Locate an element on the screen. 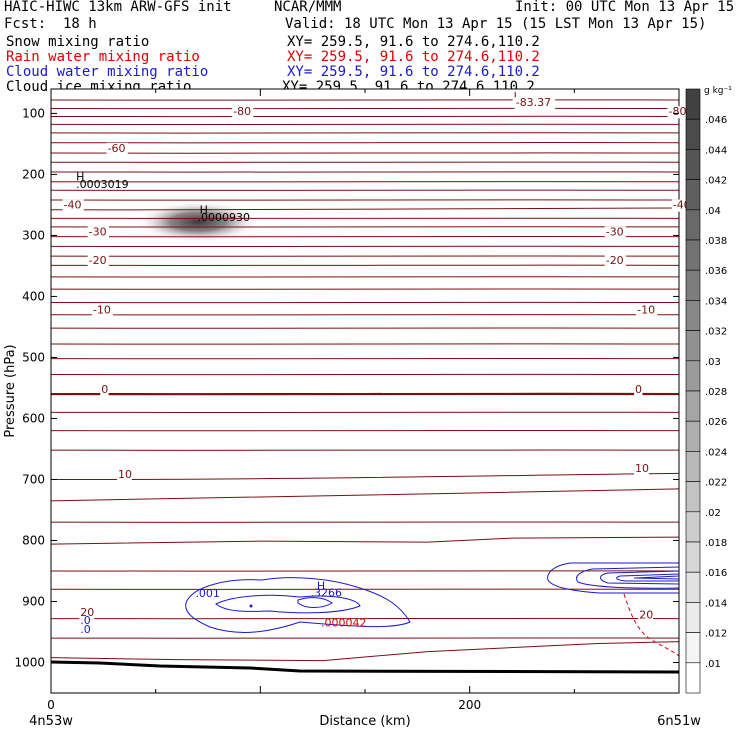 This screenshot has width=740, height=740. colorbar-label: .018 is located at coordinates (716, 543).